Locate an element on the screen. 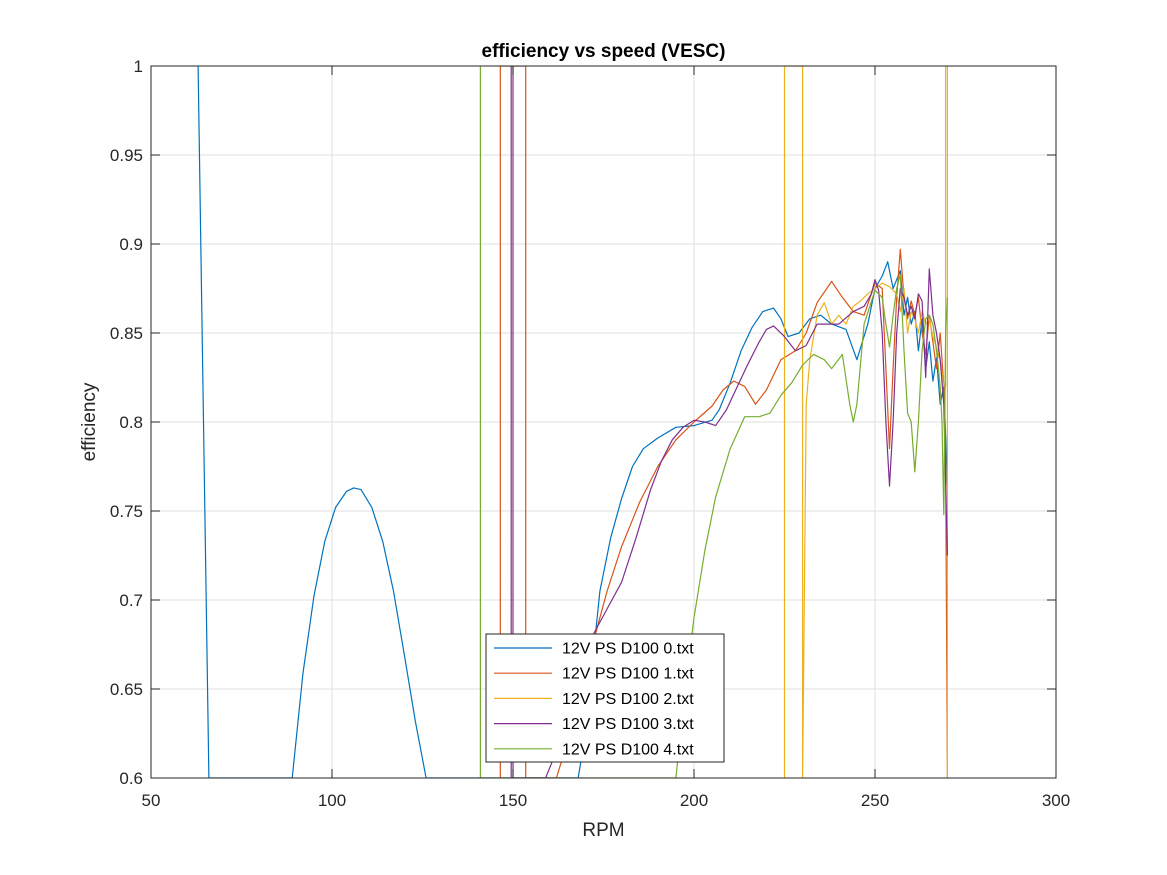 This screenshot has width=1167, height=875. y-tick-label: 0.95 is located at coordinates (126, 155).